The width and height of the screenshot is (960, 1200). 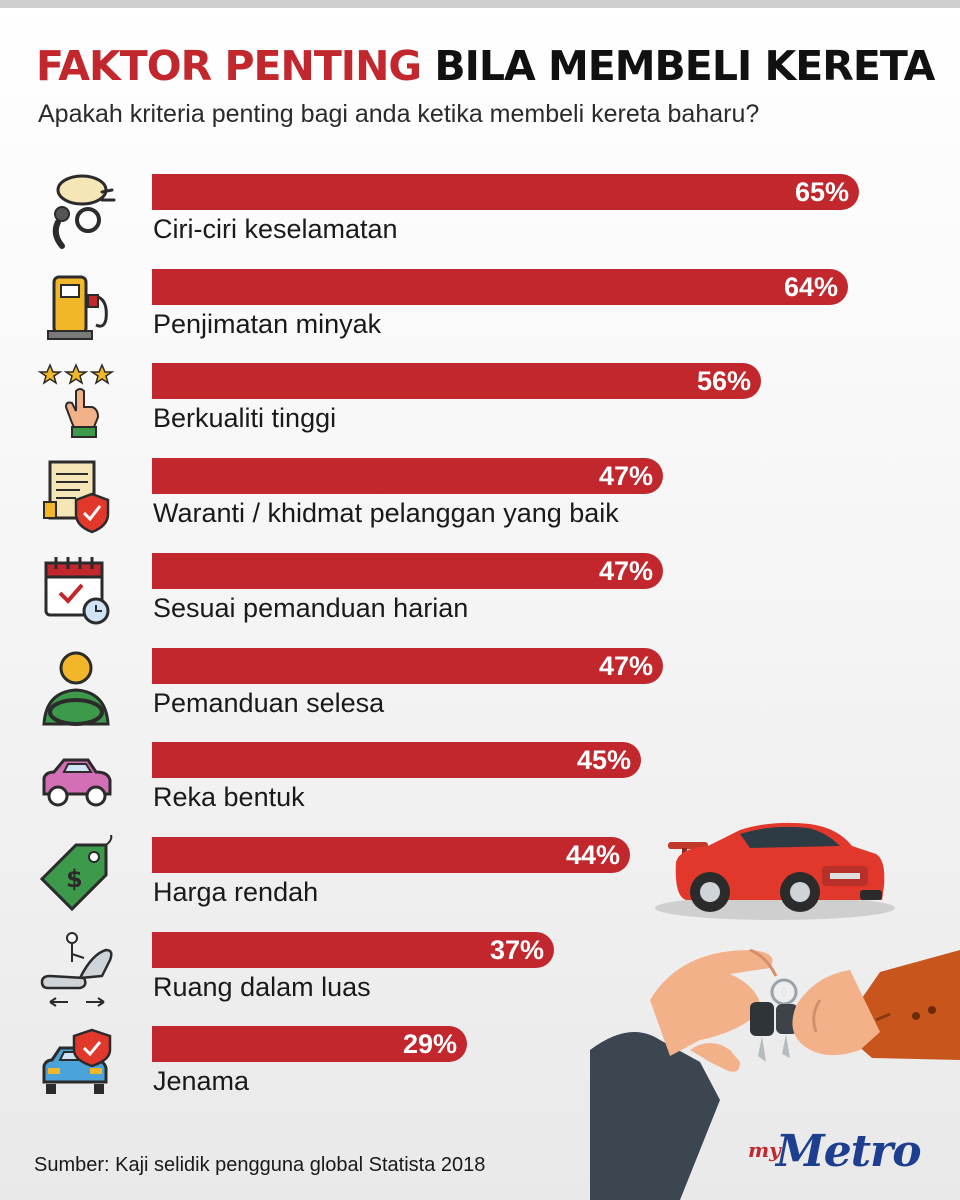 What do you see at coordinates (723, 381) in the screenshot?
I see `bar-value-label: 56%` at bounding box center [723, 381].